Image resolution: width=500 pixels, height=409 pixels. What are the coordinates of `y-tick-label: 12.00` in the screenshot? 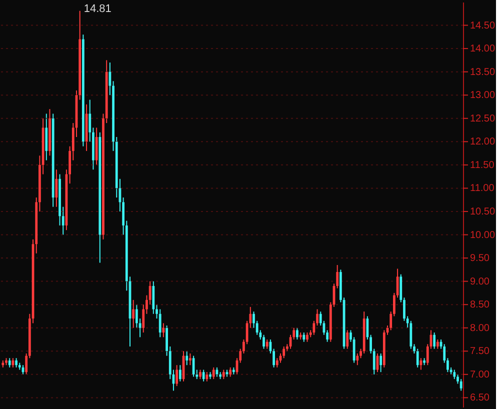 It's located at (483, 142).